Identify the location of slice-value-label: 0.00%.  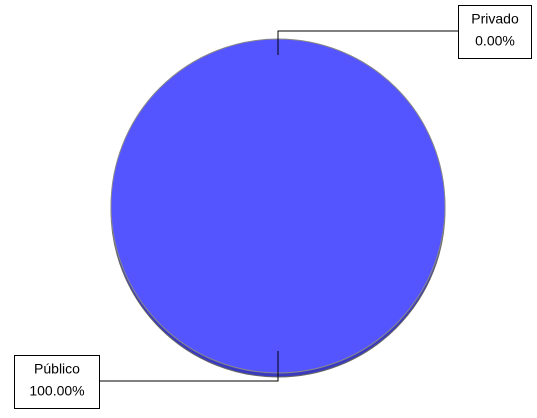
(495, 41).